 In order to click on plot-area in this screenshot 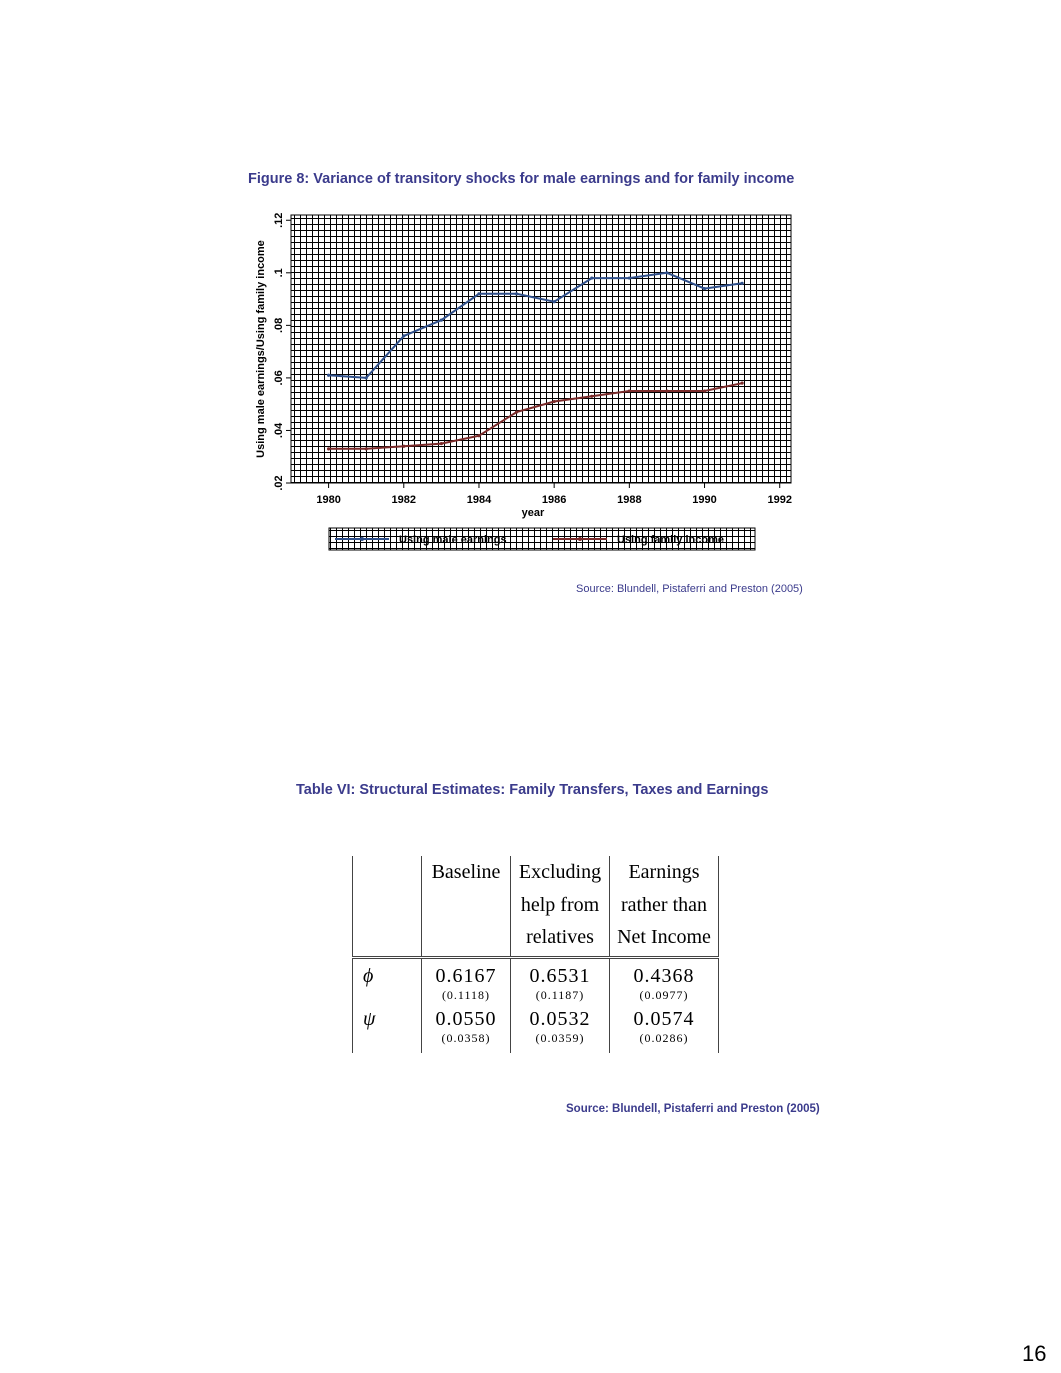, I will do `click(541, 349)`.